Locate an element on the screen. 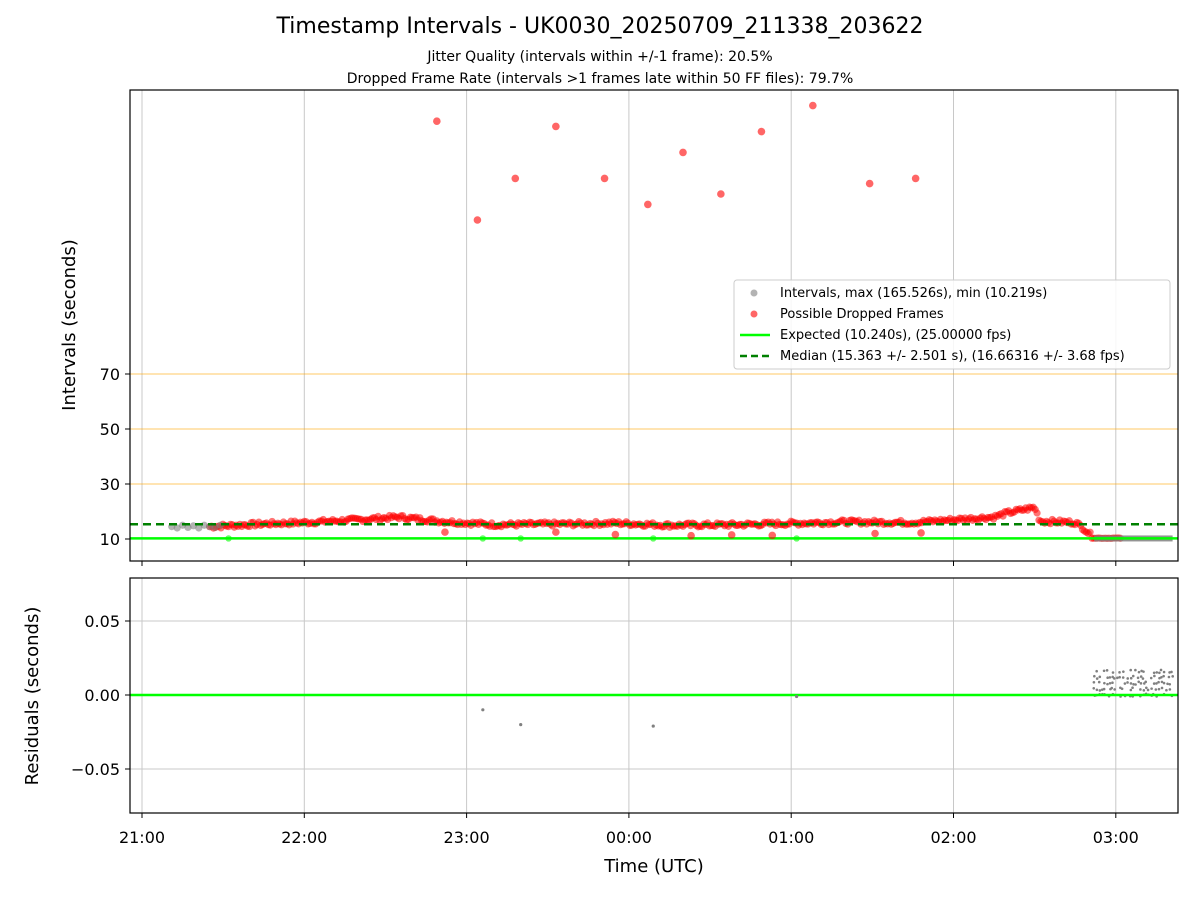 This screenshot has width=1200, height=900. threshold-lines is located at coordinates (654, 429).